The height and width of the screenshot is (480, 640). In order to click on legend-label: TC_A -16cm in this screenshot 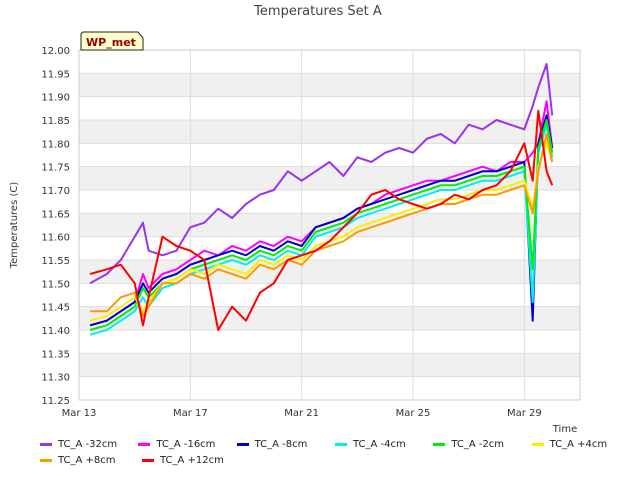, I will do `click(186, 444)`.